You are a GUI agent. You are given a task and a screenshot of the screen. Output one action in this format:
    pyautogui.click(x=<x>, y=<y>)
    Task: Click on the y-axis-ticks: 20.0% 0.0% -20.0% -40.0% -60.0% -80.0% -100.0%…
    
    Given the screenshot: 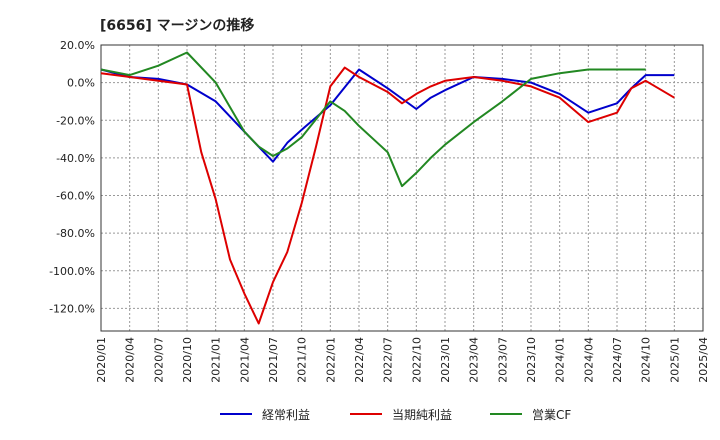 What is the action you would take?
    pyautogui.click(x=72, y=177)
    